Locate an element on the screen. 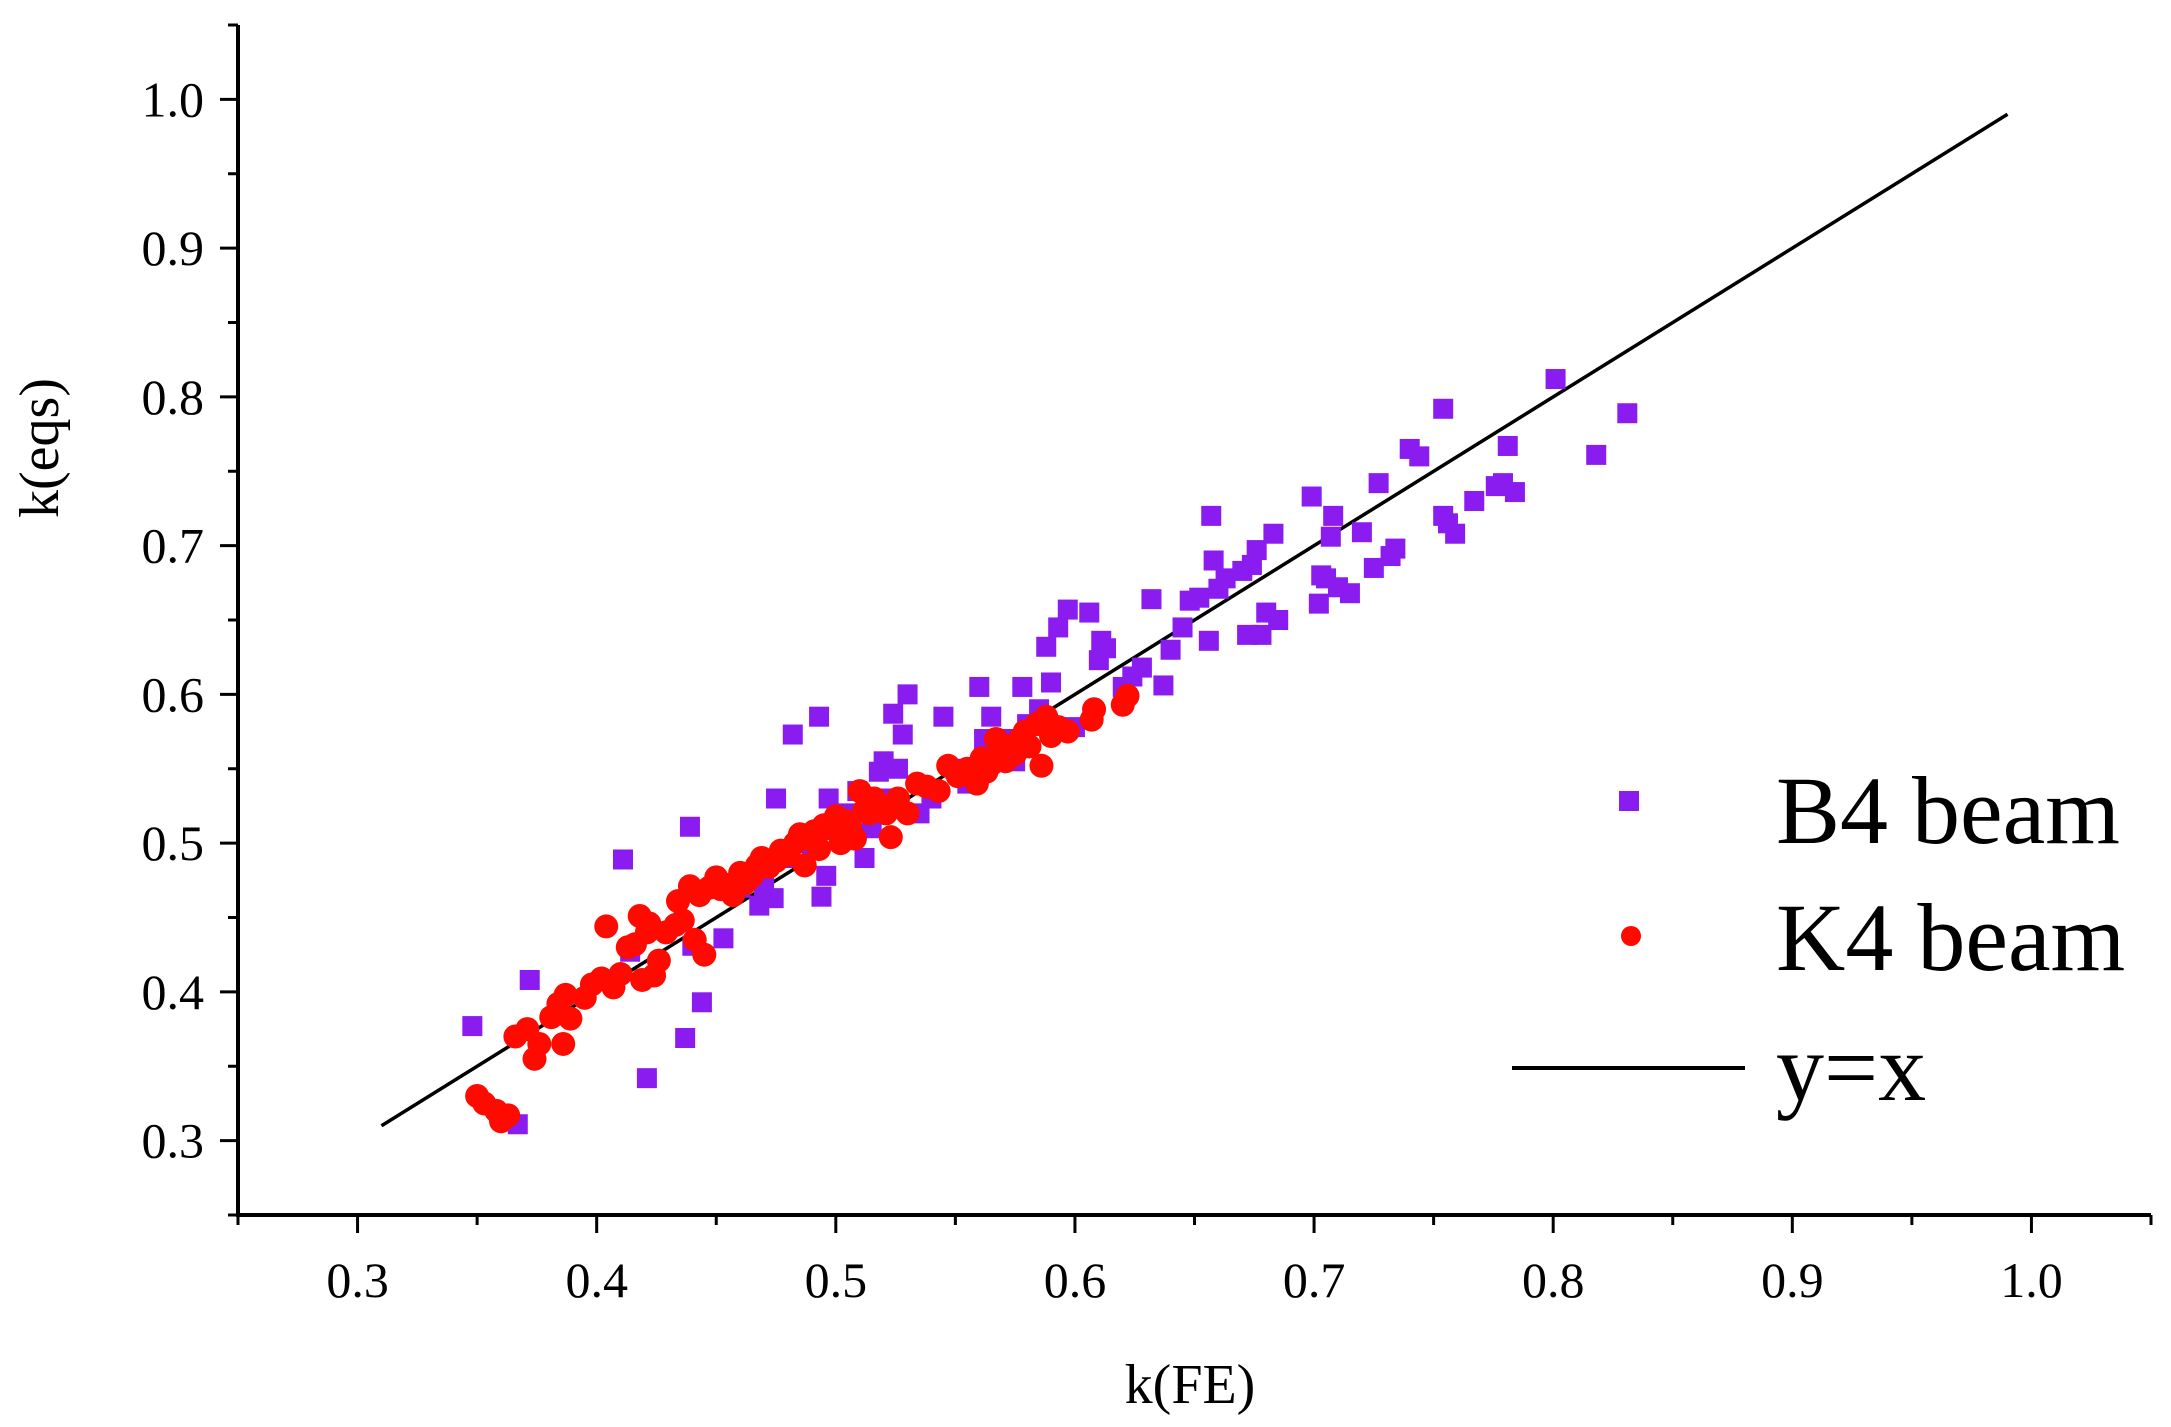  x-axis: 0.3 0.4 0.5 0.6 0.7 0.8 0.9 1.0 is located at coordinates (1194, 1261).